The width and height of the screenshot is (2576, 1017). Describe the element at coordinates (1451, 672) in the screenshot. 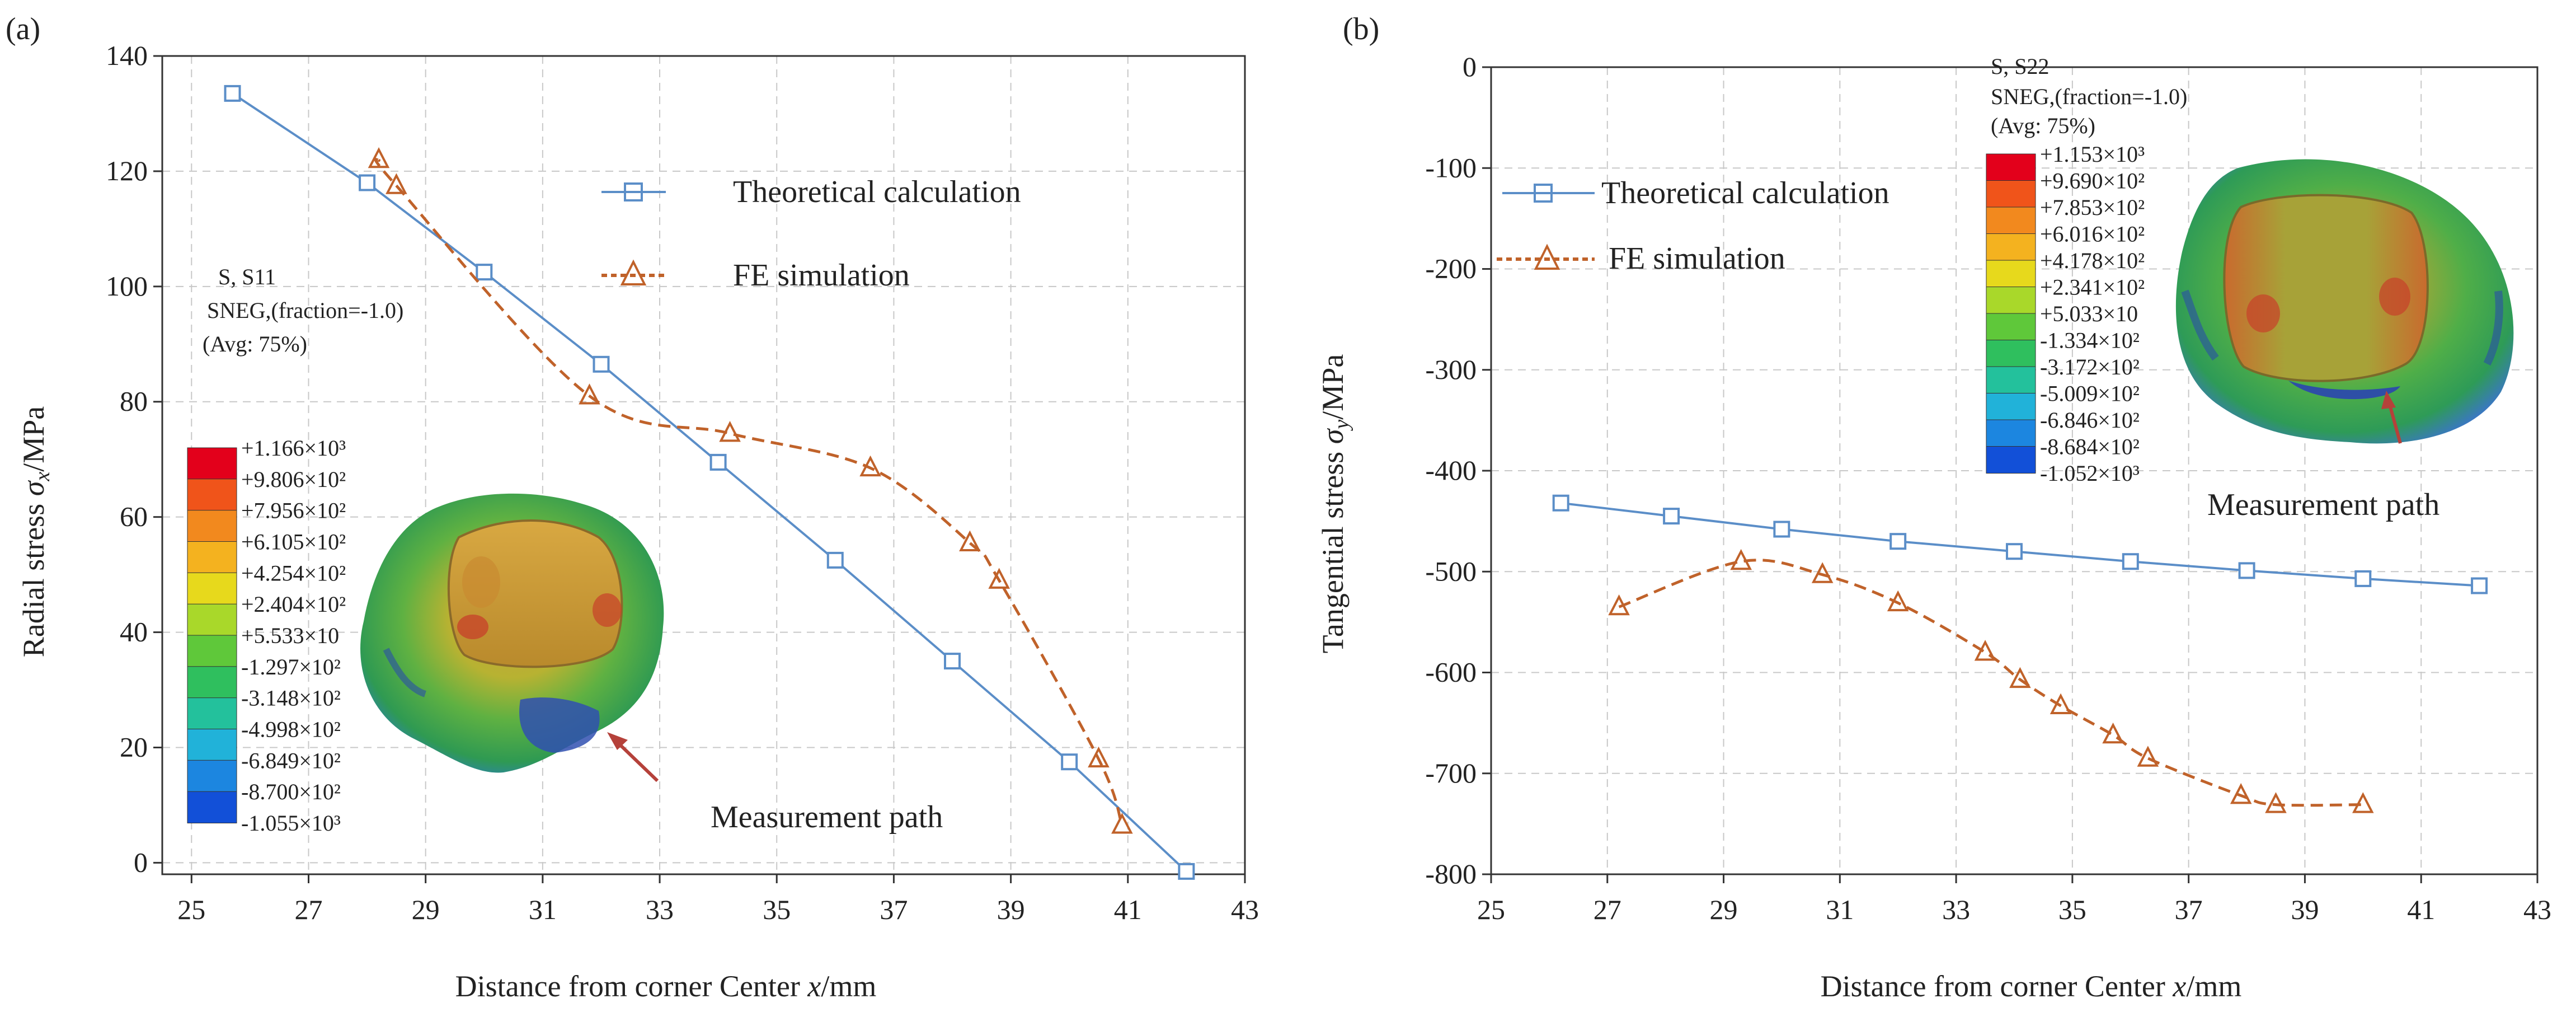

I see `y-tick-label: -600` at that location.